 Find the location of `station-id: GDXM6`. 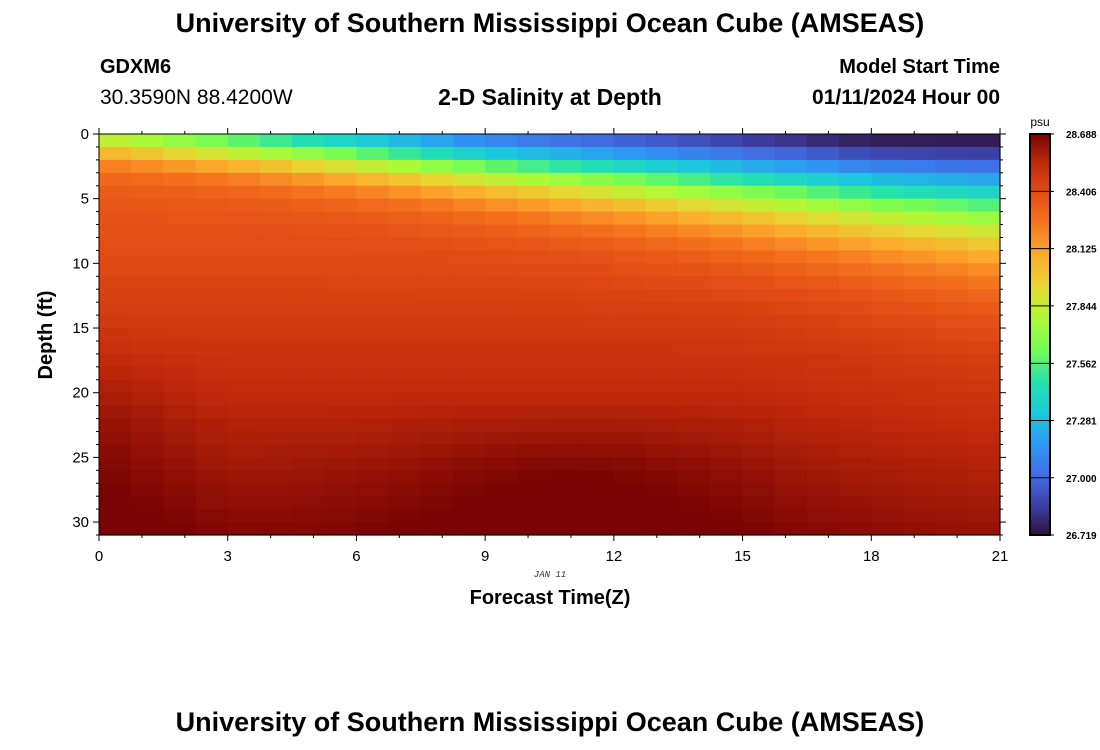

station-id: GDXM6 is located at coordinates (136, 67).